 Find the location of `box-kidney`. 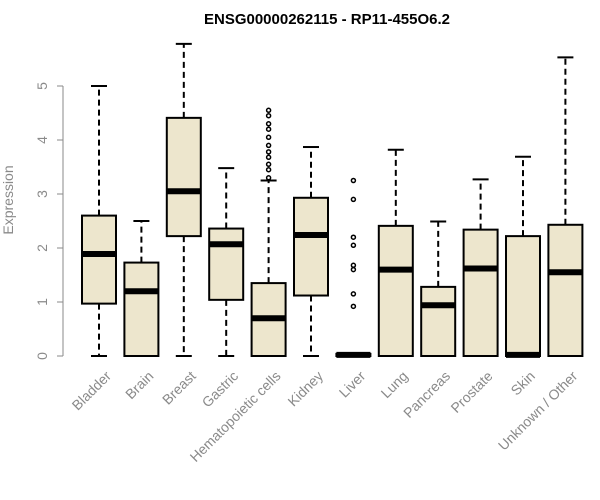

box-kidney is located at coordinates (311, 251).